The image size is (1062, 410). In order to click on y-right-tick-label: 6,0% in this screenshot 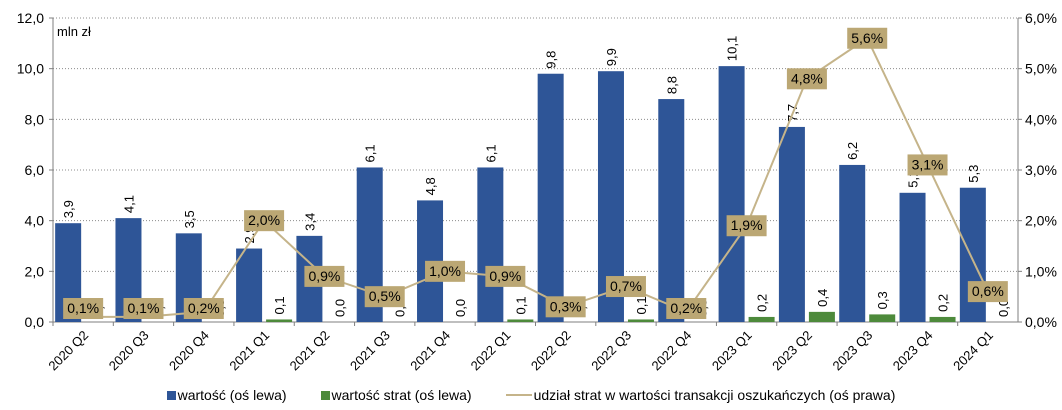, I will do `click(1041, 18)`.